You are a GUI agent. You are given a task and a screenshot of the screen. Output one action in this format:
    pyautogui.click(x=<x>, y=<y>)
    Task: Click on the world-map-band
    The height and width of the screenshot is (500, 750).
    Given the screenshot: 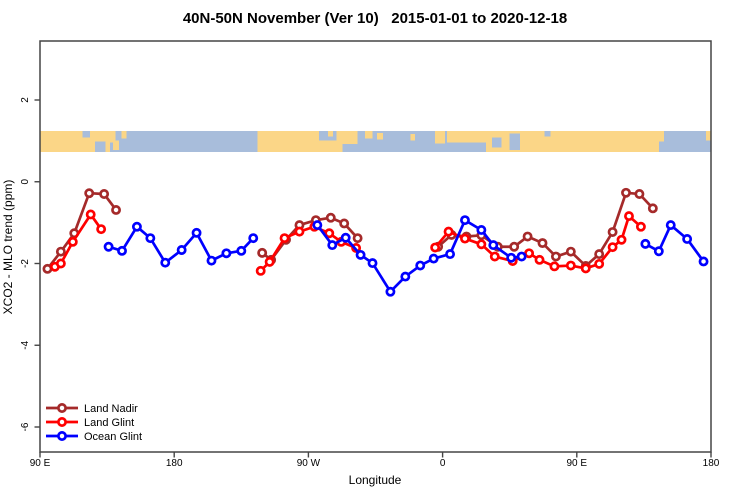 What is the action you would take?
    pyautogui.click(x=375, y=141)
    